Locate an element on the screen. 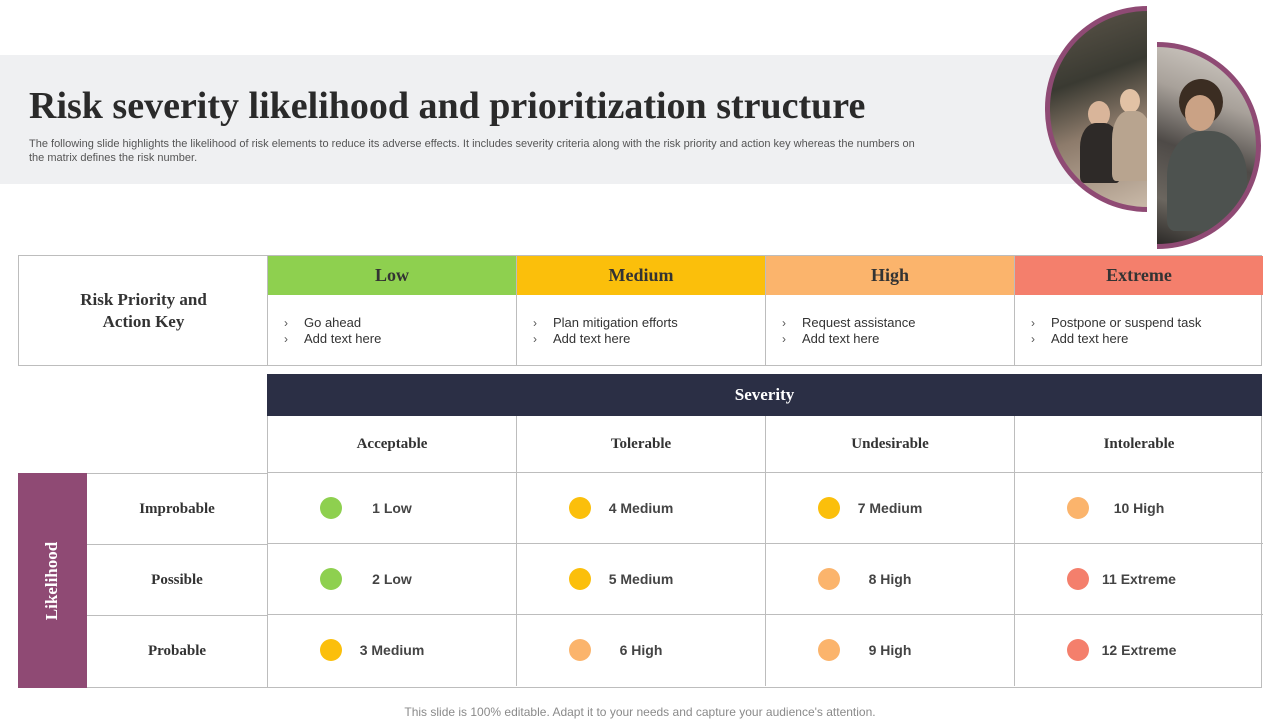 The image size is (1280, 720). risk-number-label: 4 Medium is located at coordinates (641, 508).